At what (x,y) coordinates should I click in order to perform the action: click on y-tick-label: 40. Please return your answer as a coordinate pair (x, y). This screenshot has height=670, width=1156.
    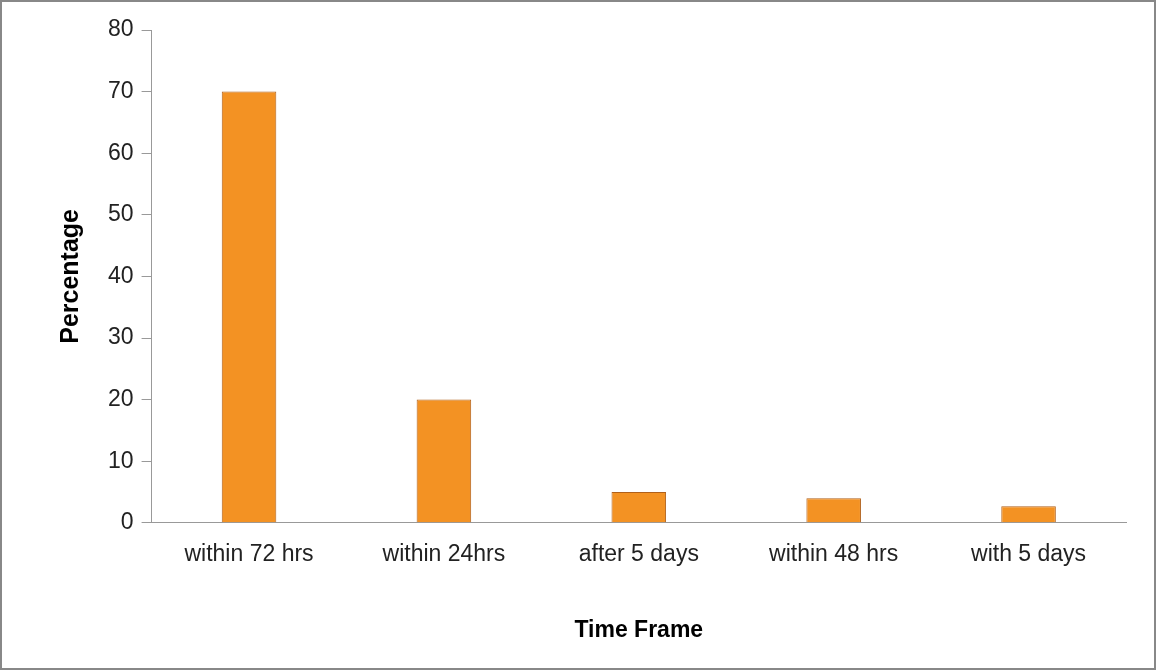
    Looking at the image, I should click on (120, 274).